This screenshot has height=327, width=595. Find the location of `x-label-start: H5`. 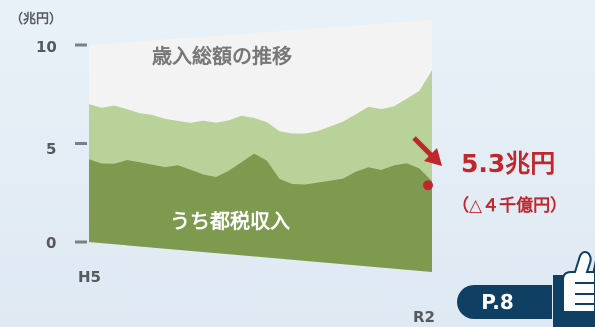

x-label-start: H5 is located at coordinates (89, 277).